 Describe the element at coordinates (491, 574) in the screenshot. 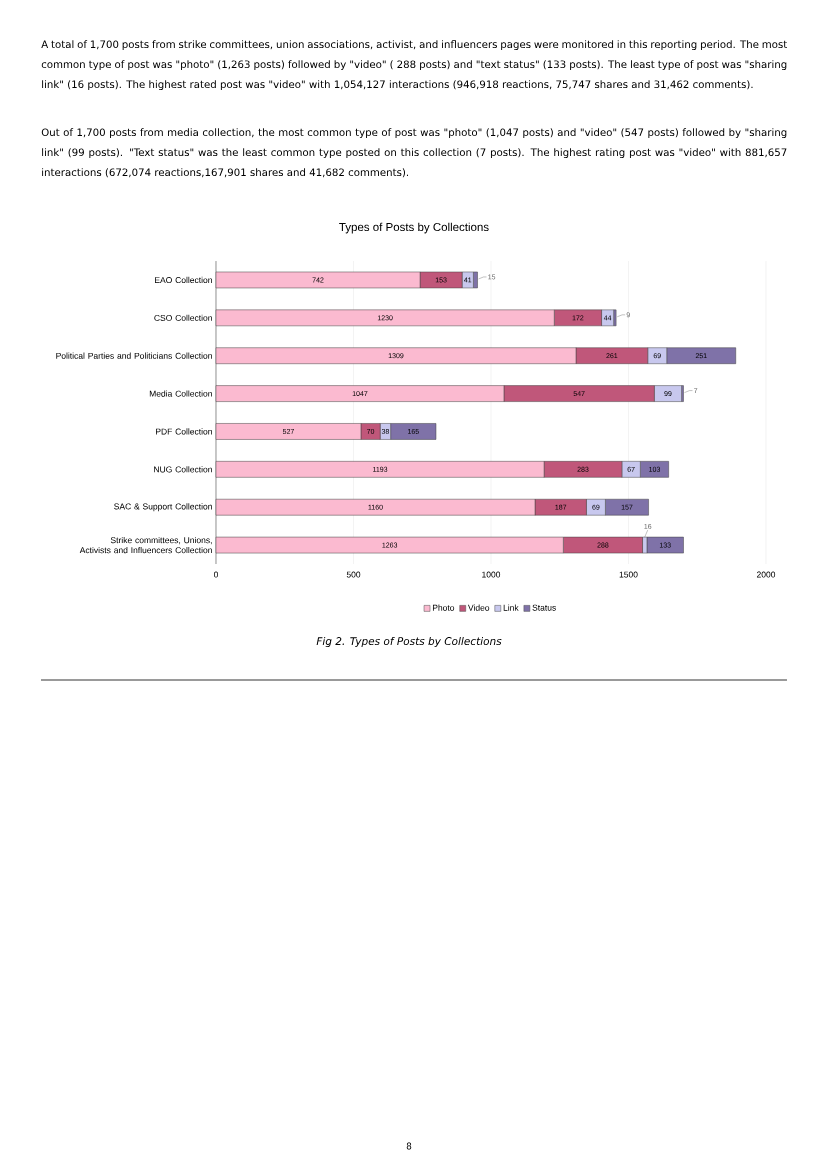

I see `x-tick-label: 1000` at that location.